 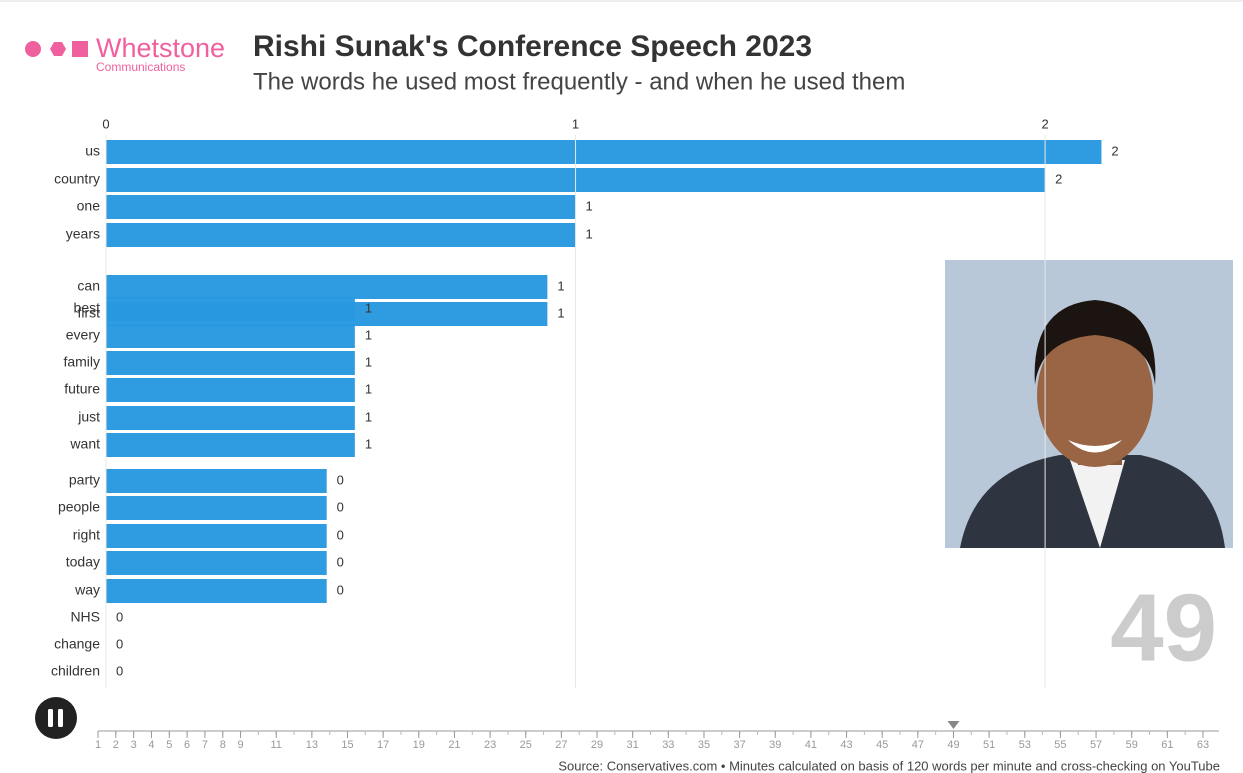 What do you see at coordinates (116, 745) in the screenshot?
I see `timeline-tick-label: 2` at bounding box center [116, 745].